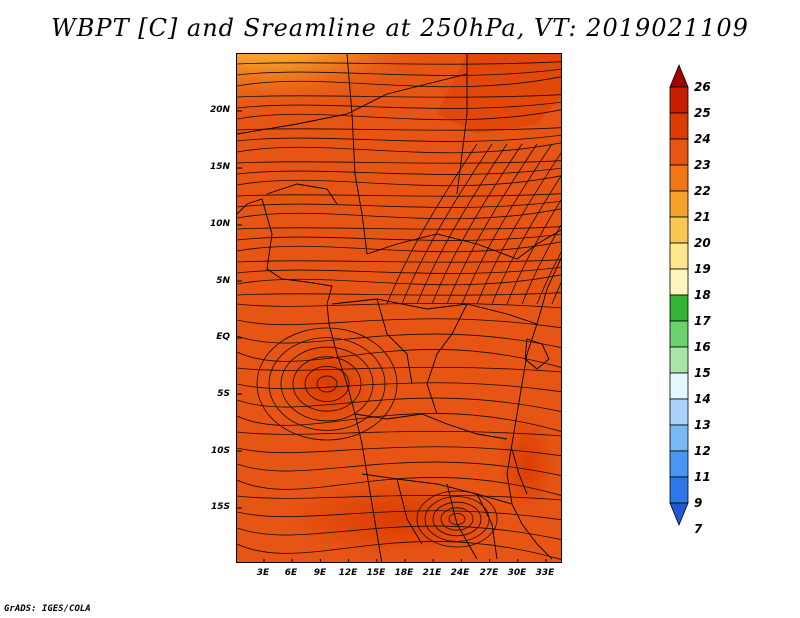 The width and height of the screenshot is (800, 618). Describe the element at coordinates (545, 573) in the screenshot. I see `lon-label-33e: 33E` at that location.